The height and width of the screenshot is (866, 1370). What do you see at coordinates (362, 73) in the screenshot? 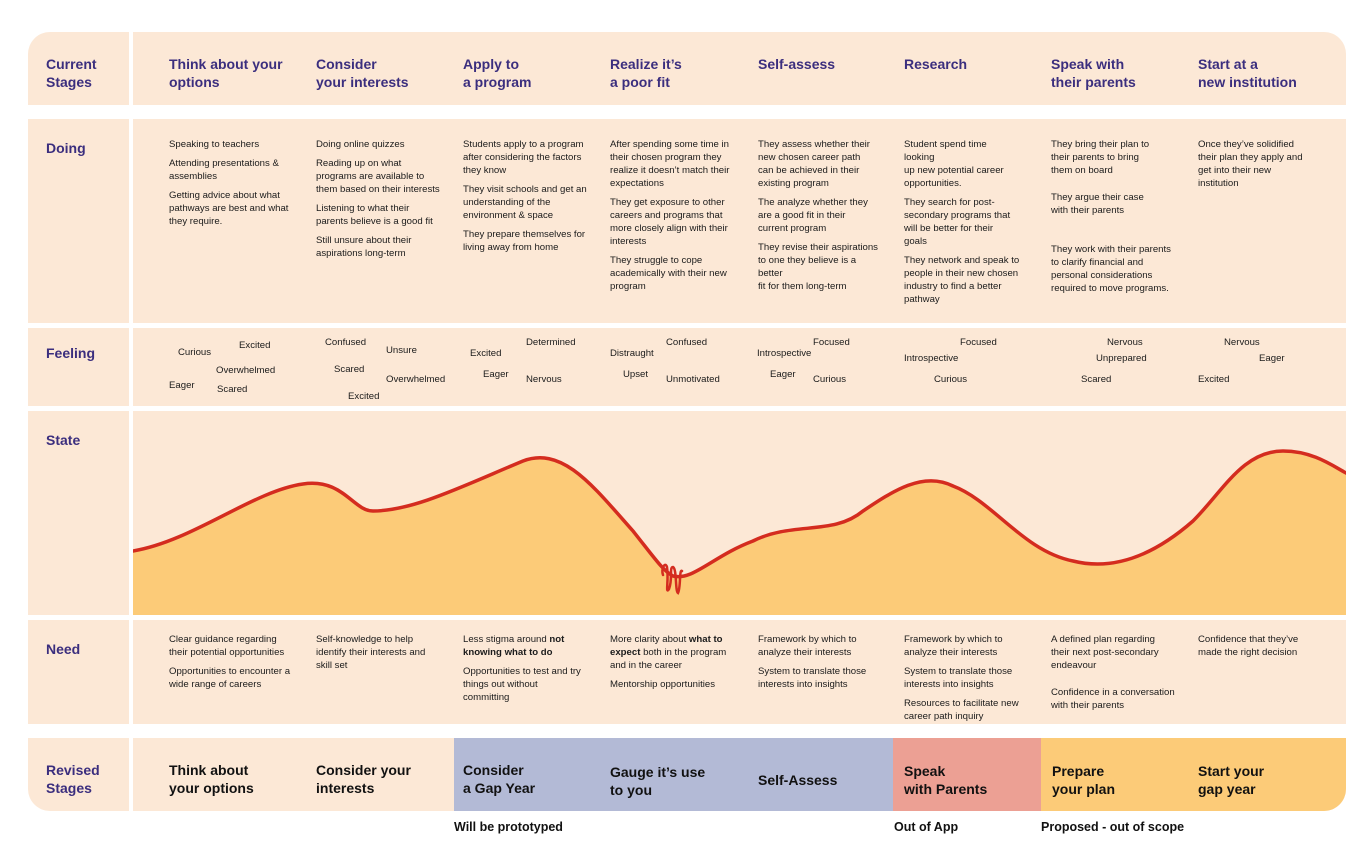
I see `stage-consider-interests: Consider your interests` at bounding box center [362, 73].